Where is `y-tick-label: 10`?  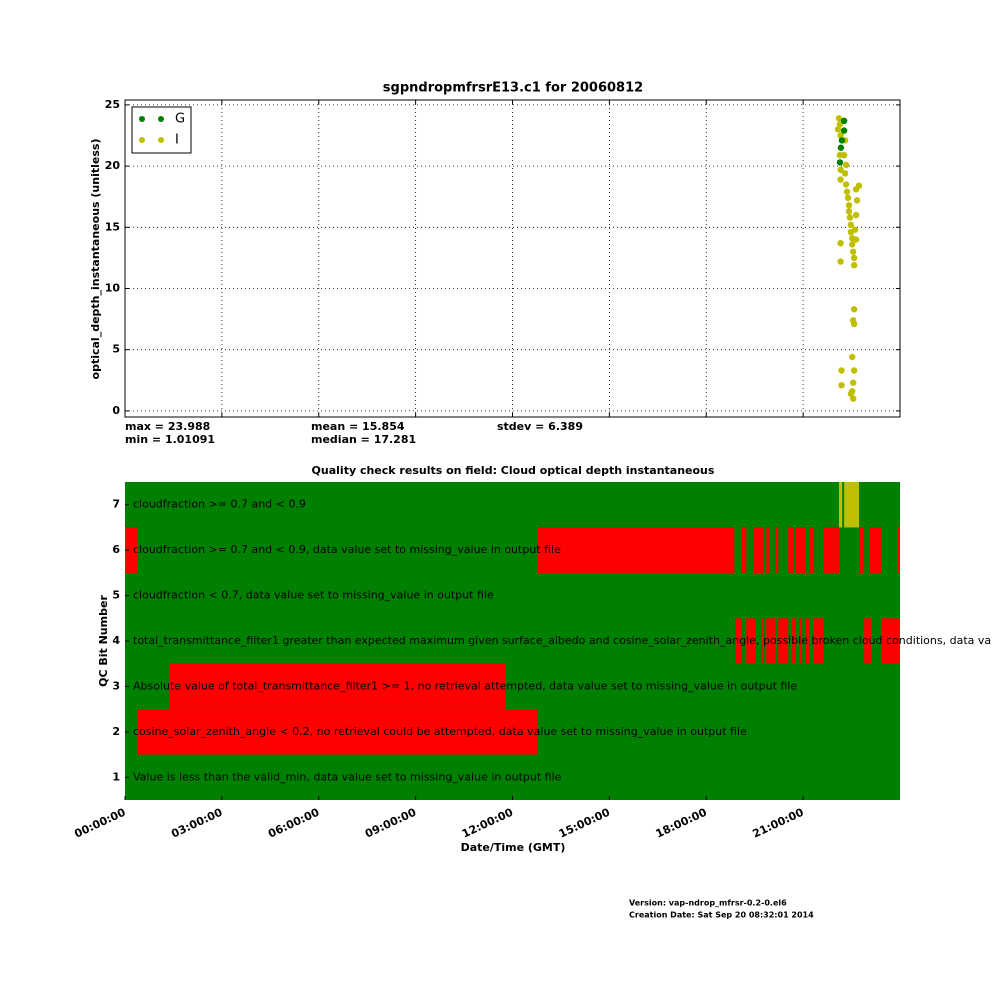 y-tick-label: 10 is located at coordinates (113, 287).